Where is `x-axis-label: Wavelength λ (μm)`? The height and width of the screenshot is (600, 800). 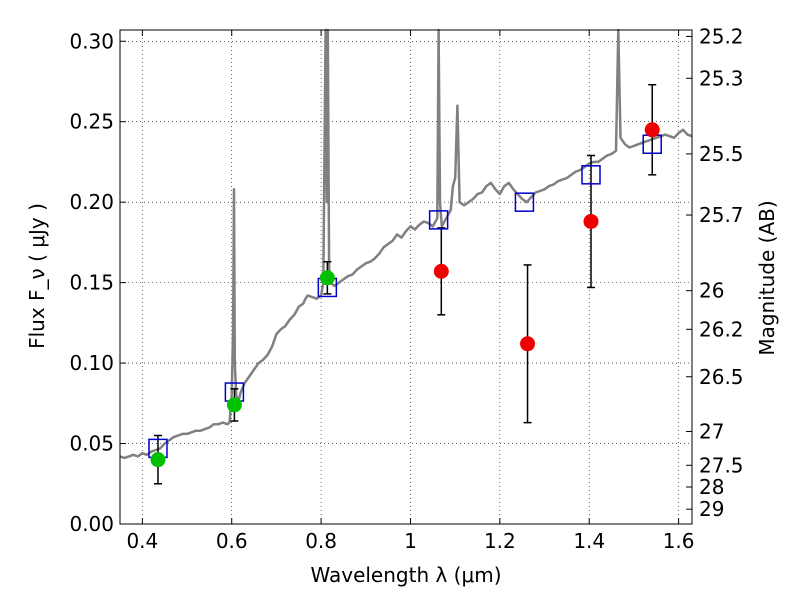 x-axis-label: Wavelength λ (μm) is located at coordinates (405, 575).